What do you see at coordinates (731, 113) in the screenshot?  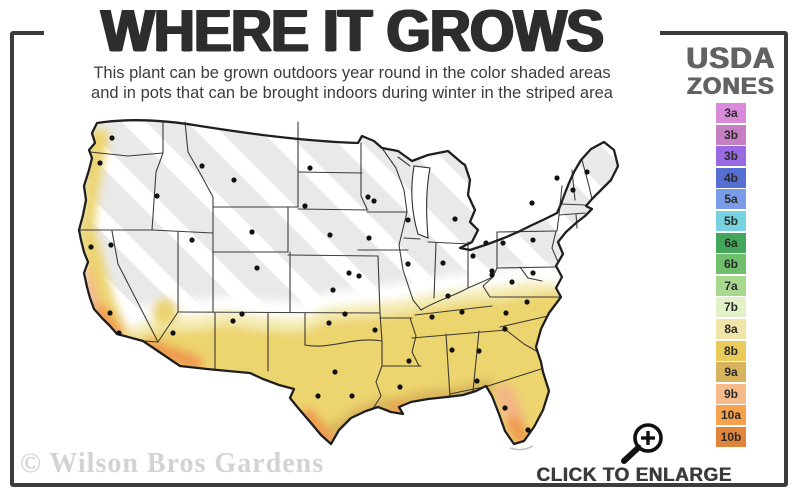 I see `legend-zone-3a: 3a` at bounding box center [731, 113].